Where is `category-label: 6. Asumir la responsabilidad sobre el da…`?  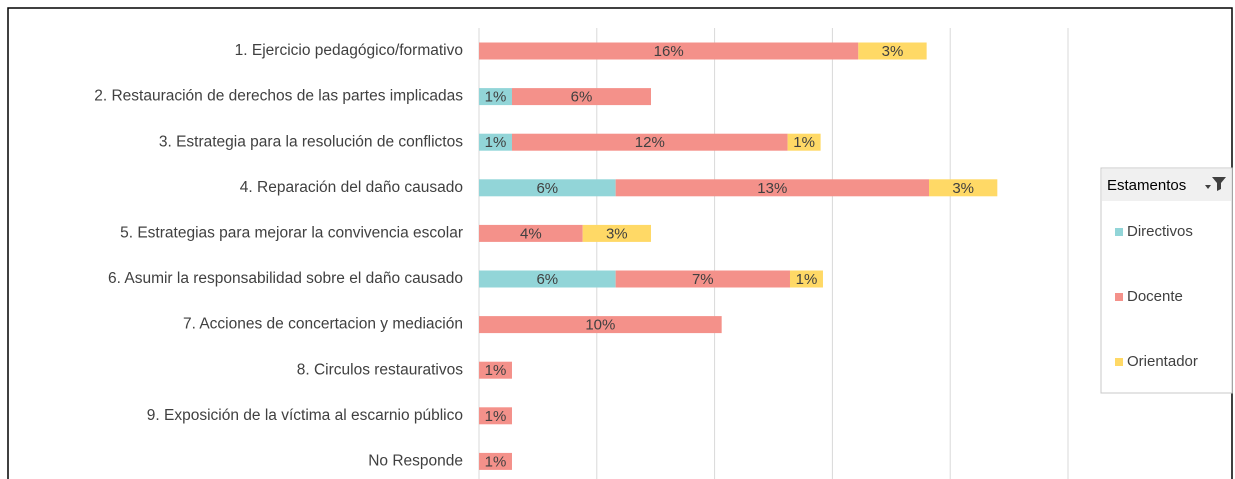
category-label: 6. Asumir la responsabilidad sobre el da… is located at coordinates (285, 278).